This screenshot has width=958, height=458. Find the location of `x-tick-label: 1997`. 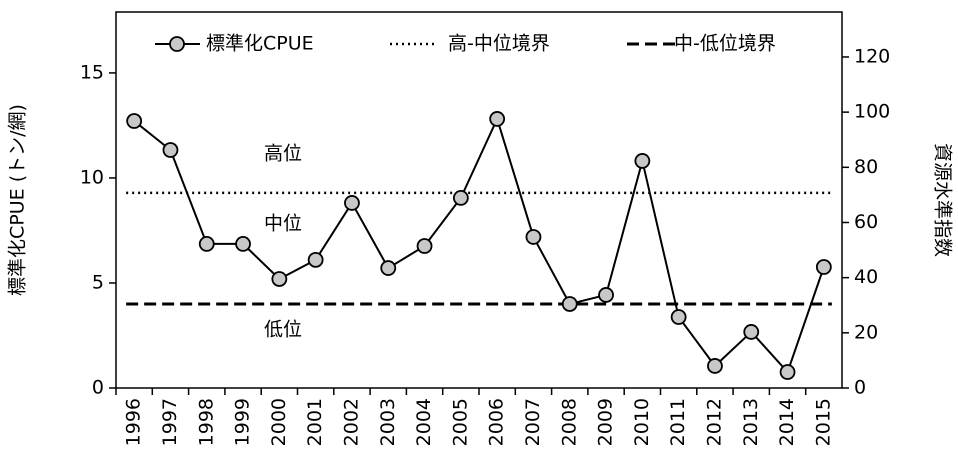

x-tick-label: 1997 is located at coordinates (170, 422).